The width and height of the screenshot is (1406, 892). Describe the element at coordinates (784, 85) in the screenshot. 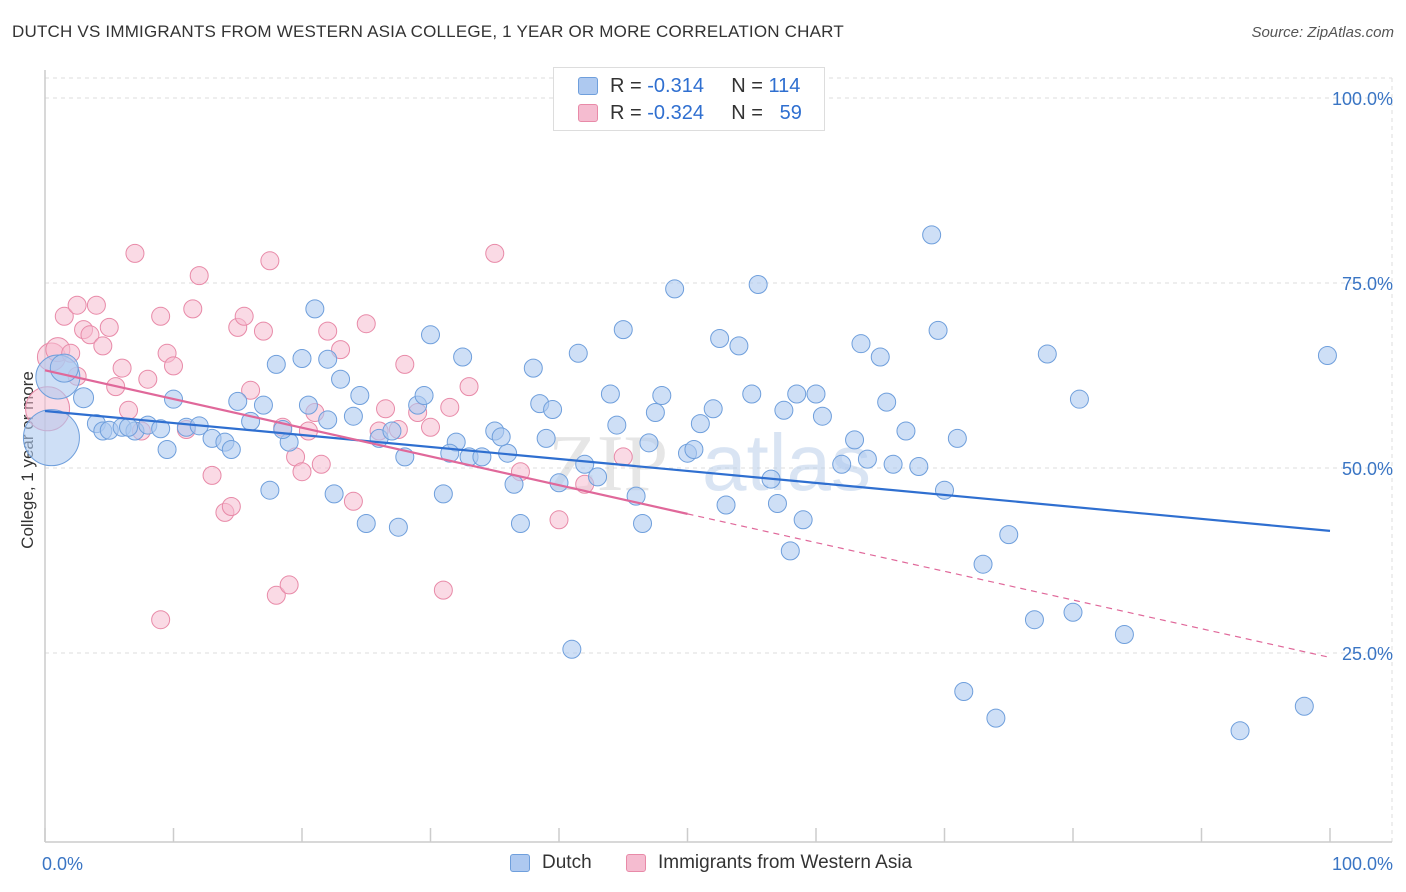

I see `legend-n-value-dutch: 114` at that location.